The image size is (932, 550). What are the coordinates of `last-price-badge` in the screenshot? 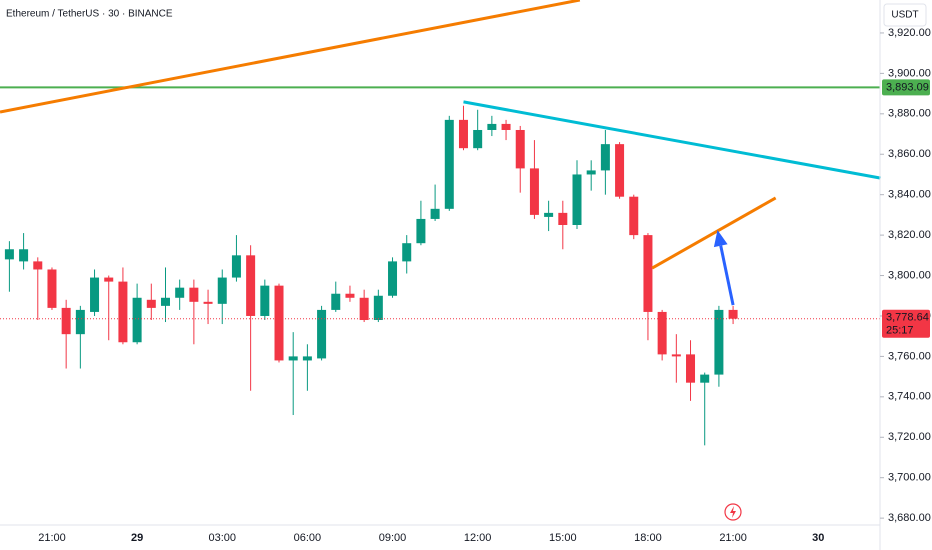 It's located at (906, 323).